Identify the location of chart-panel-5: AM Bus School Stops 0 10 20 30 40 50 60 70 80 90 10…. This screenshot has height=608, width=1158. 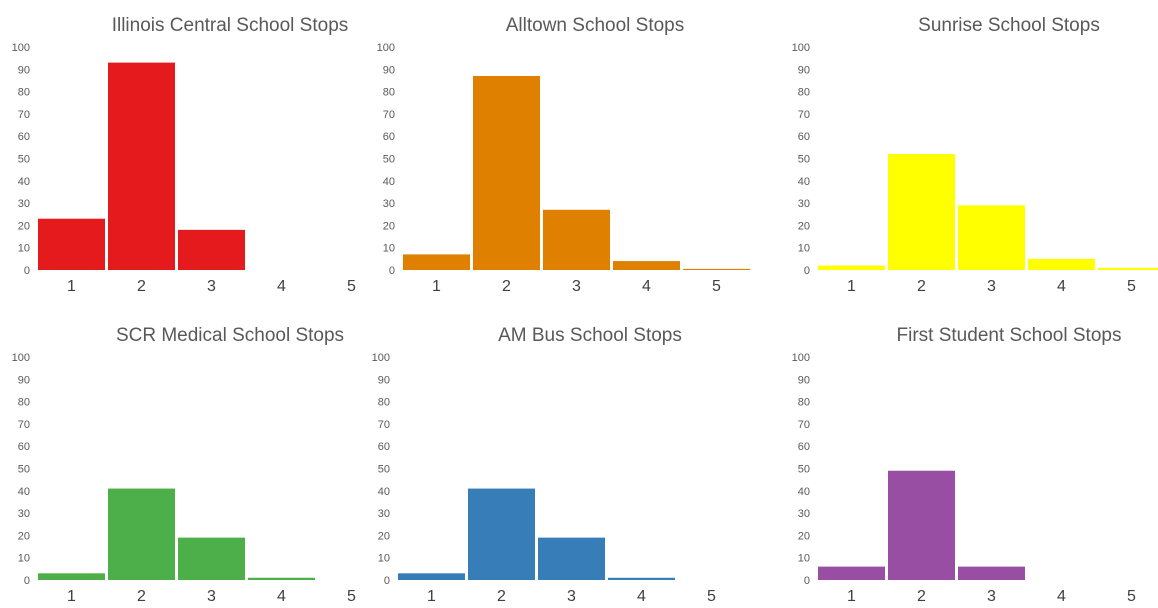
(544, 464).